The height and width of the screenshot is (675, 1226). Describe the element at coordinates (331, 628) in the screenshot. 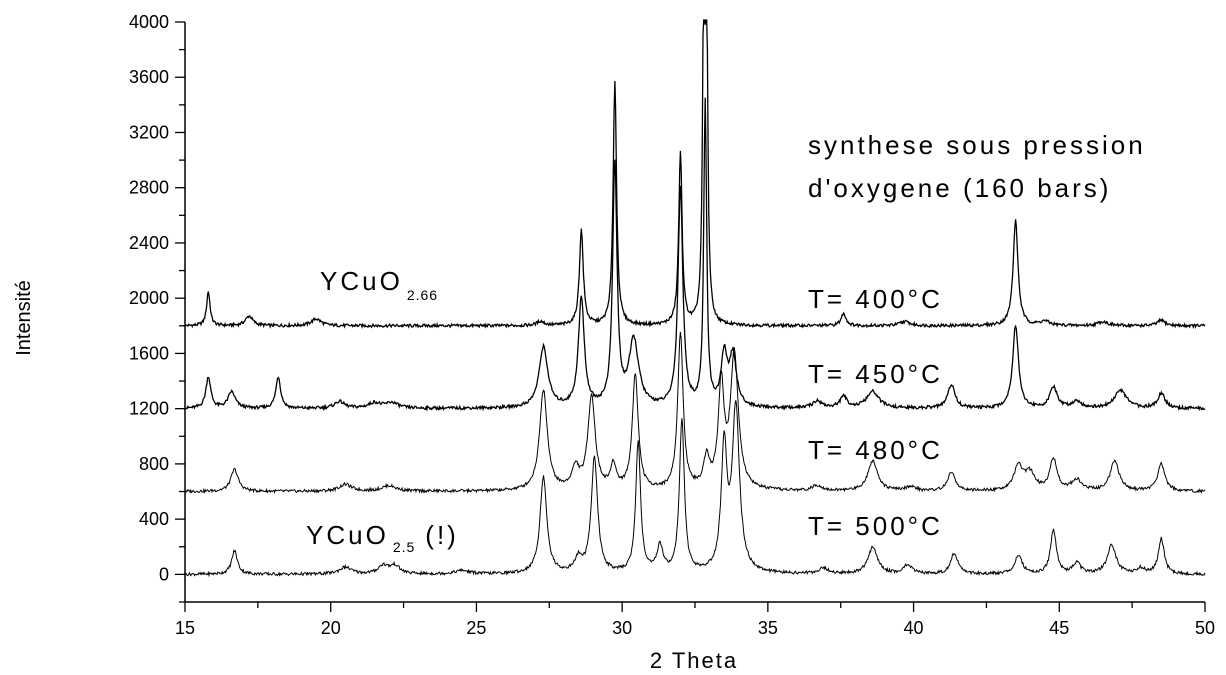

I see `x-tick-label: 20` at that location.